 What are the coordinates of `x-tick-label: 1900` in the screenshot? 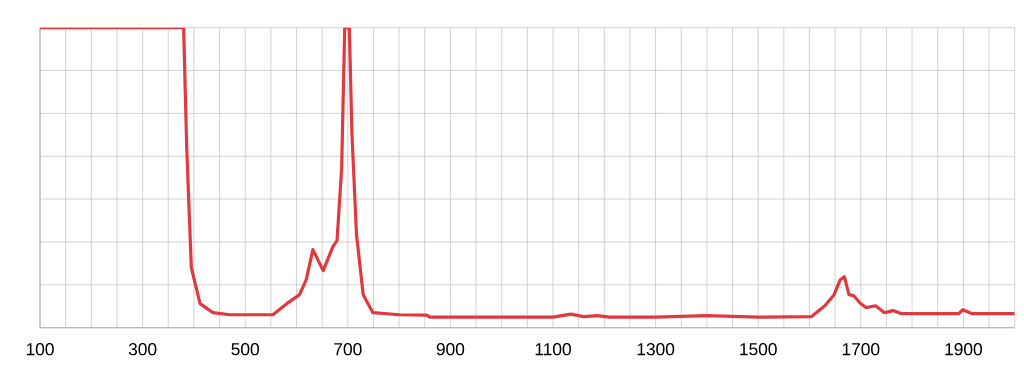 It's located at (963, 349).